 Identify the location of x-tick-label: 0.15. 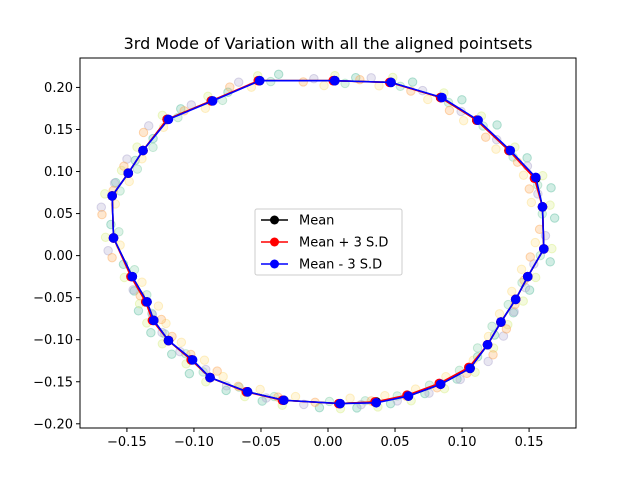
(529, 442).